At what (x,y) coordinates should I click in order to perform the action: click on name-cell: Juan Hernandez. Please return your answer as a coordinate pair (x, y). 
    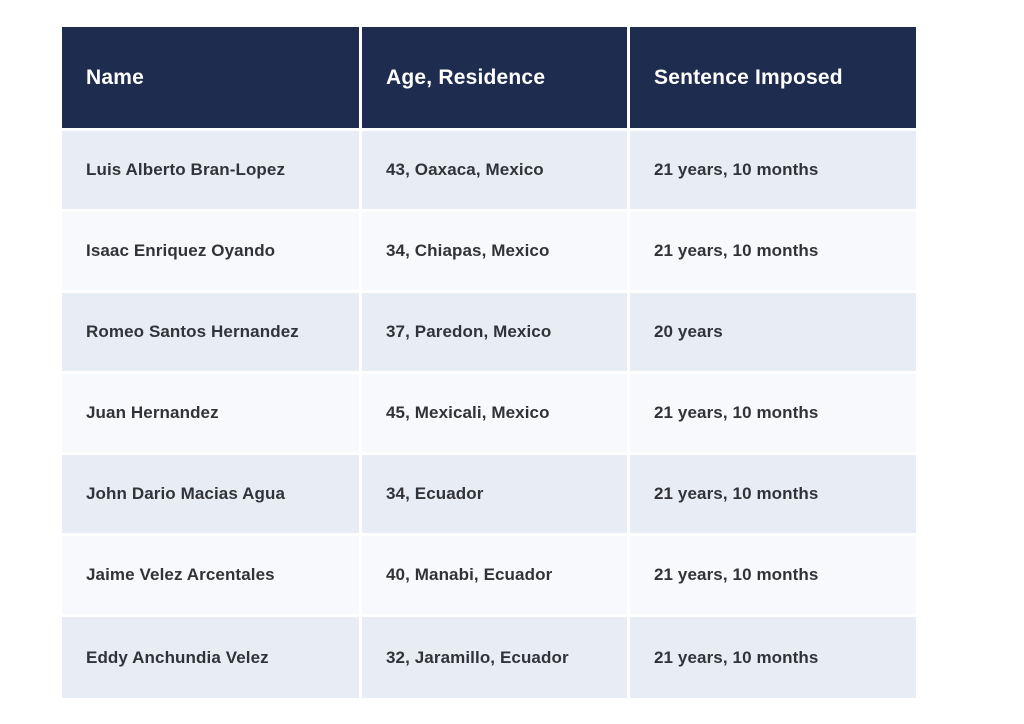
    Looking at the image, I should click on (212, 414).